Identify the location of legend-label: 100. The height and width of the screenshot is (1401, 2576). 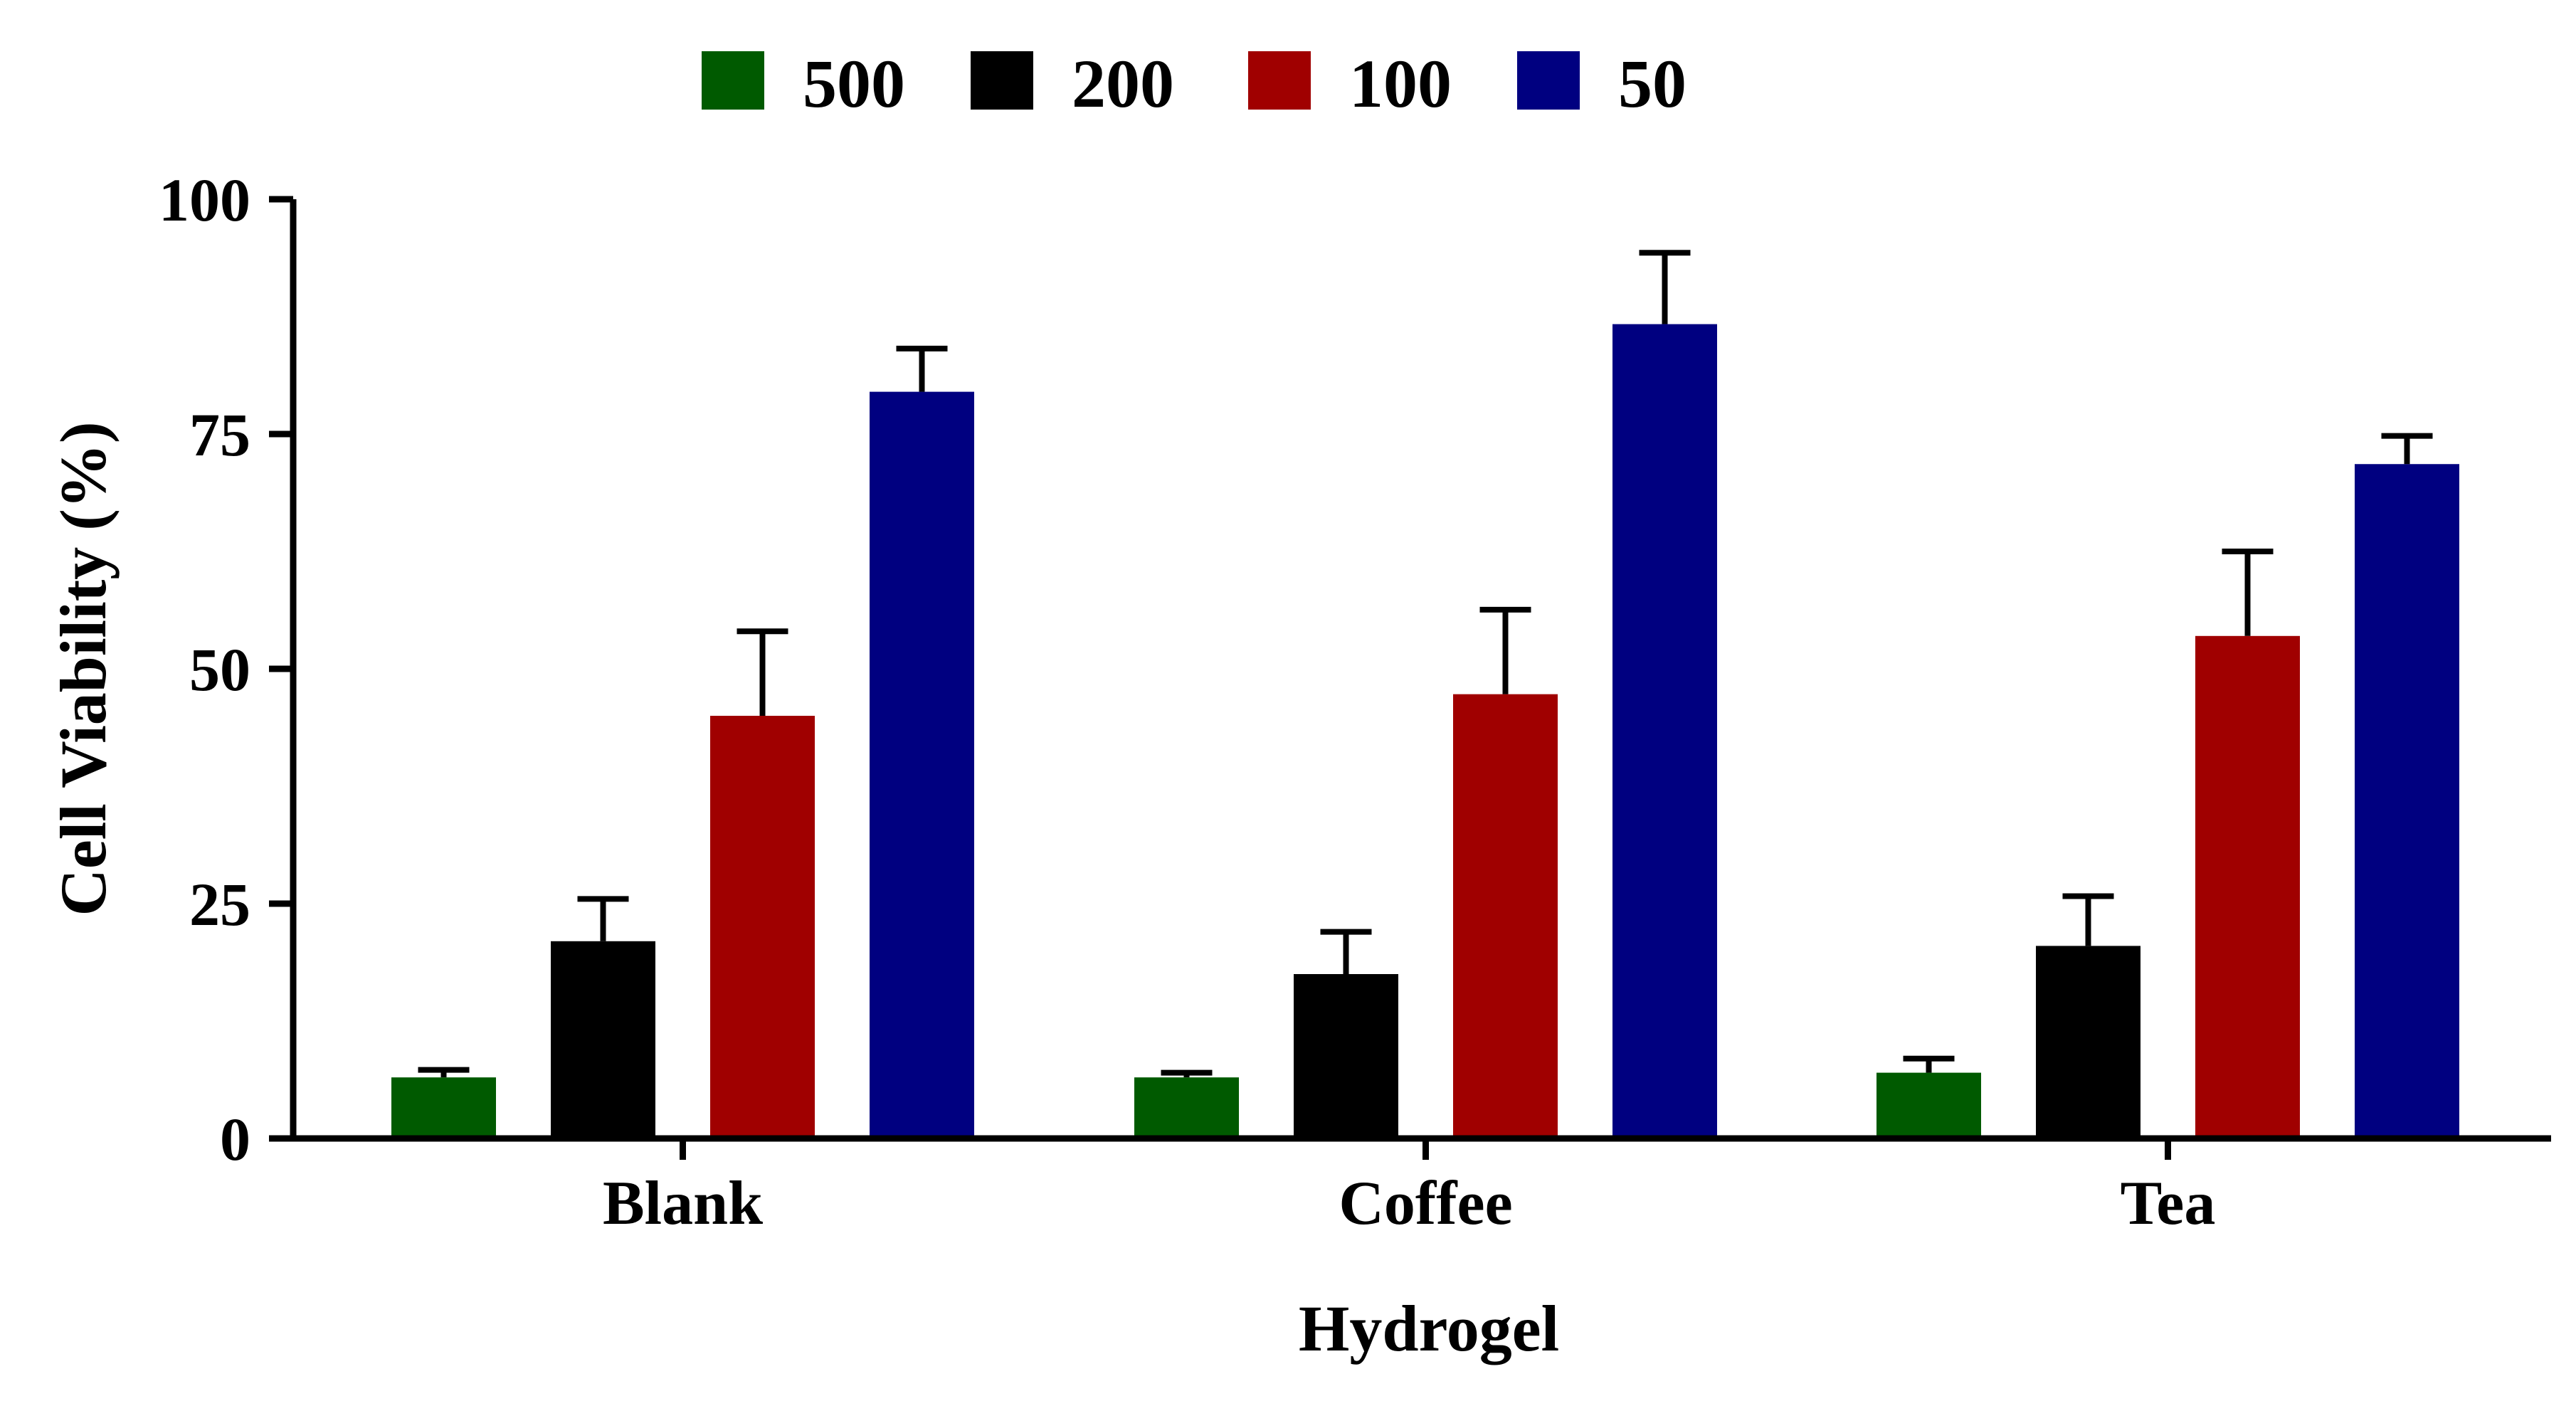
(1400, 84).